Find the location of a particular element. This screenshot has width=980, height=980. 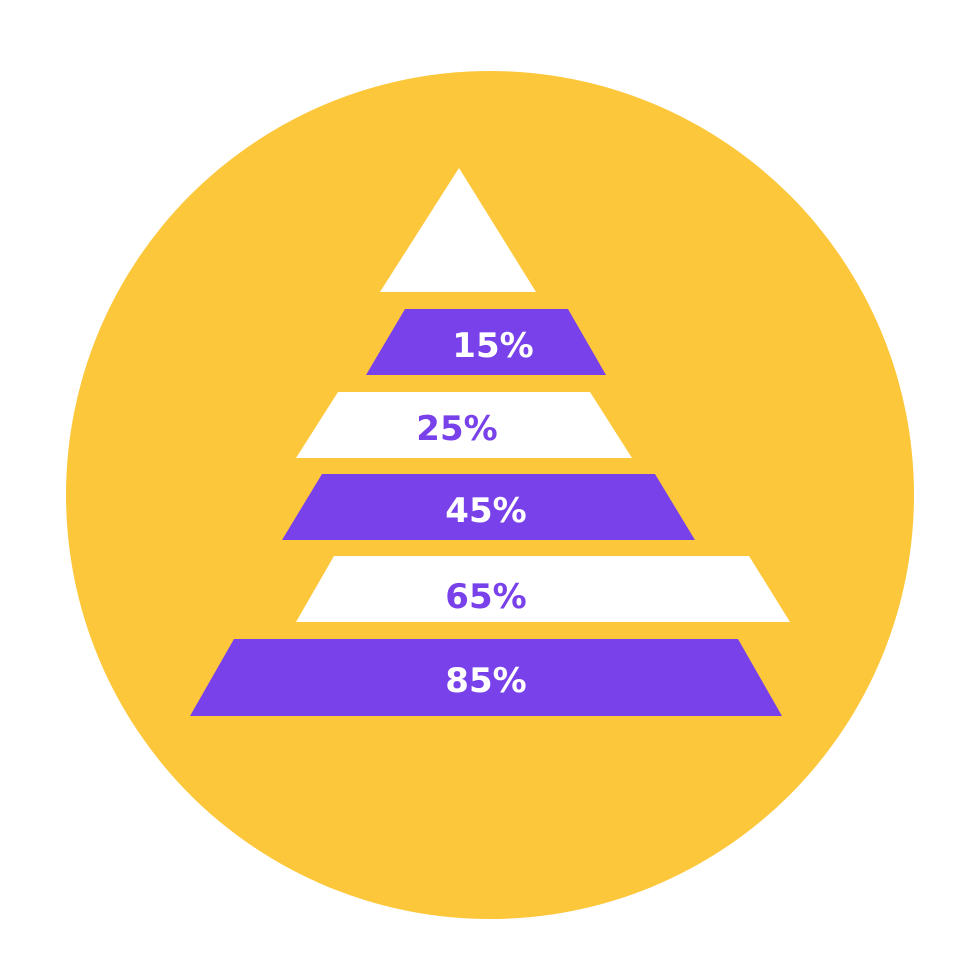

pyramid-tier-1-label: 15% is located at coordinates (492, 346).